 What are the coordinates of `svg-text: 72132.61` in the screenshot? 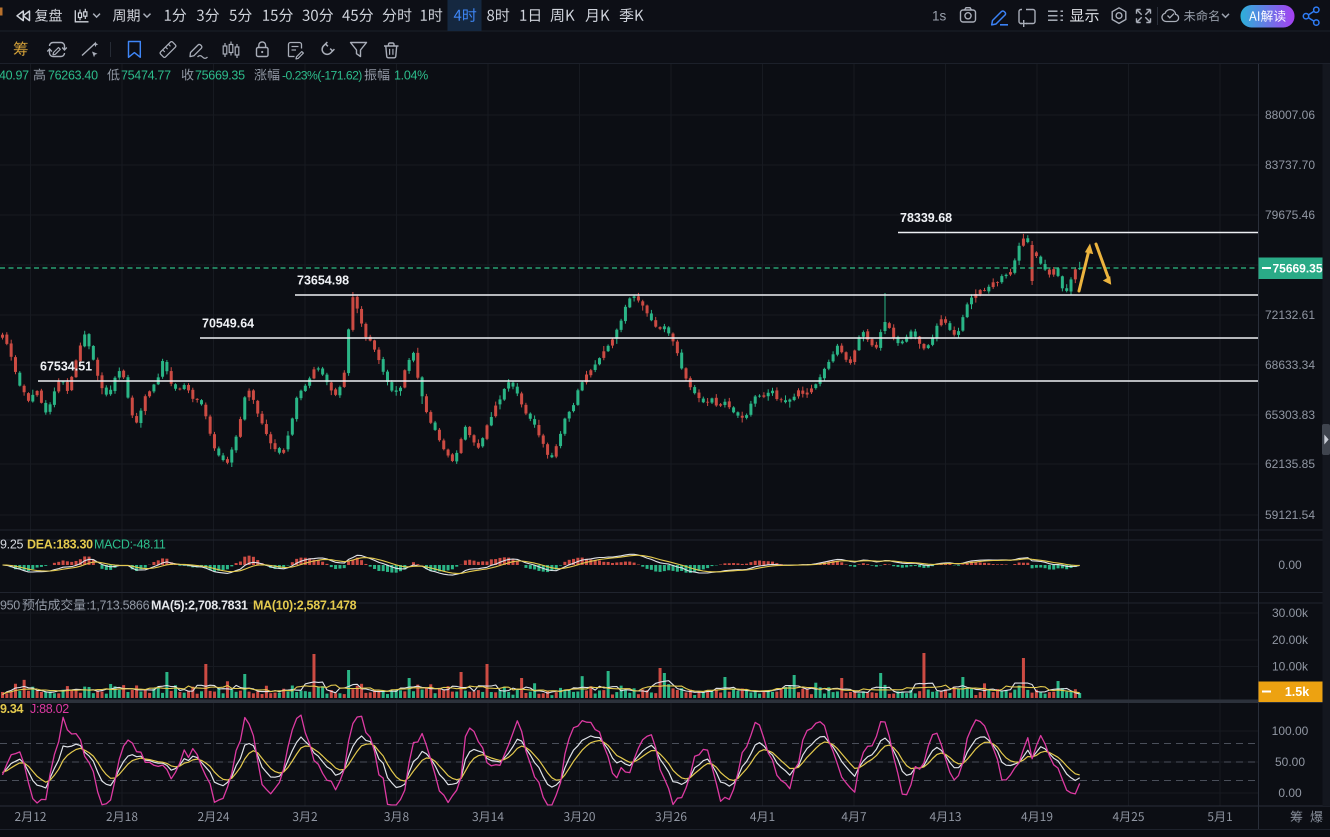 It's located at (1290, 315).